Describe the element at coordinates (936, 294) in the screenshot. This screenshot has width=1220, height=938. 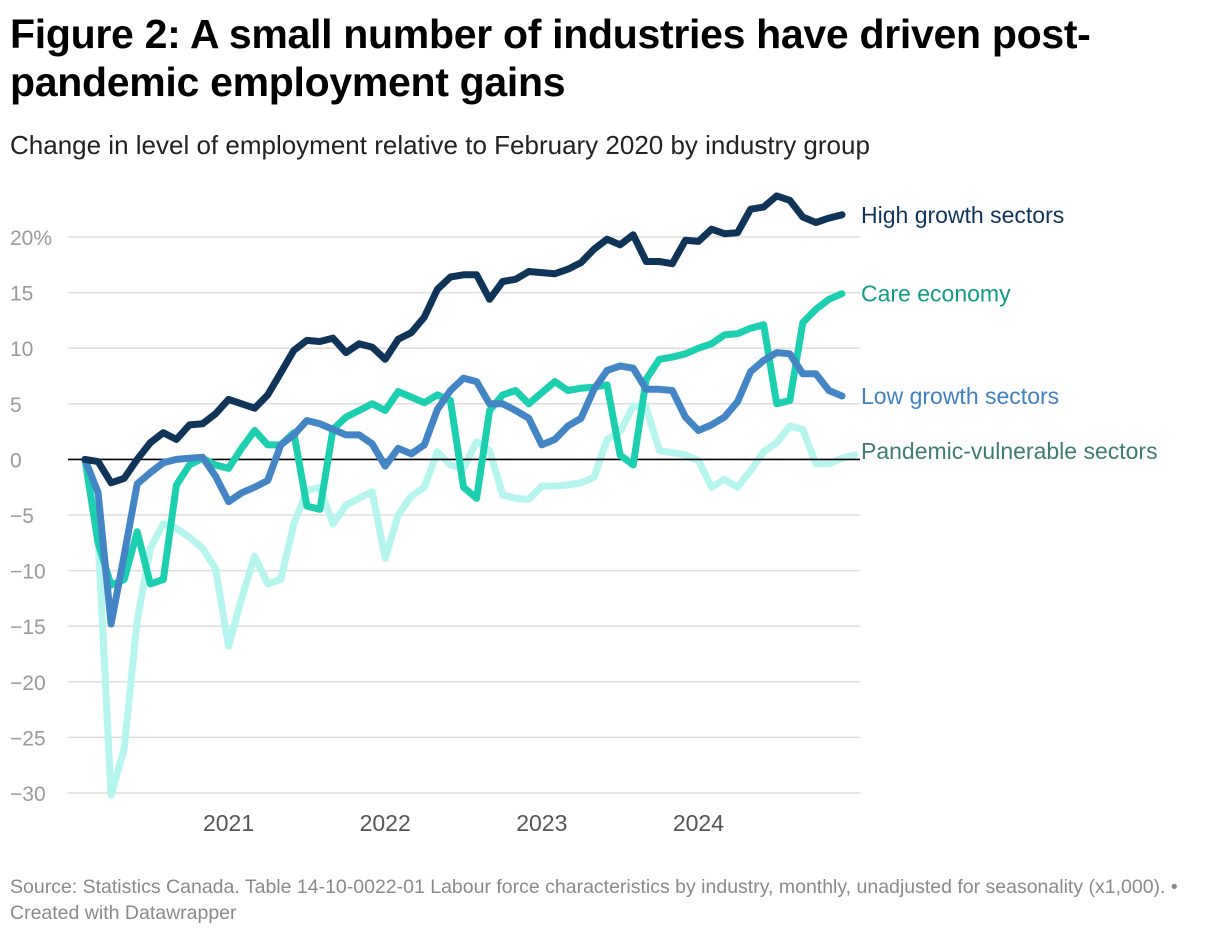
I see `series-label: Care economy` at that location.